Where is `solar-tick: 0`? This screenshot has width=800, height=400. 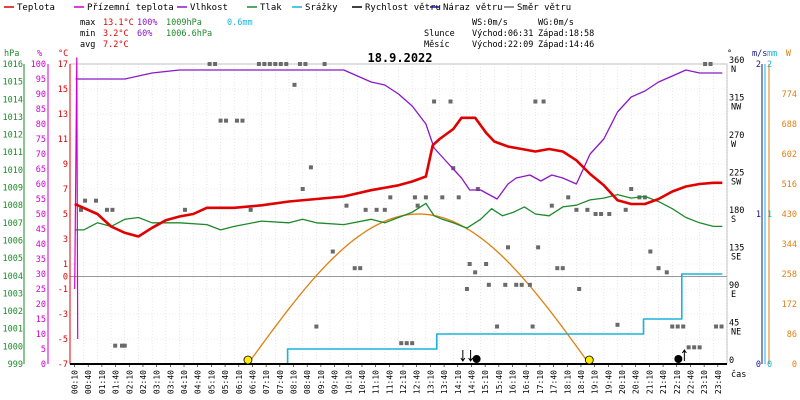 solar-tick: 0 is located at coordinates (794, 365).